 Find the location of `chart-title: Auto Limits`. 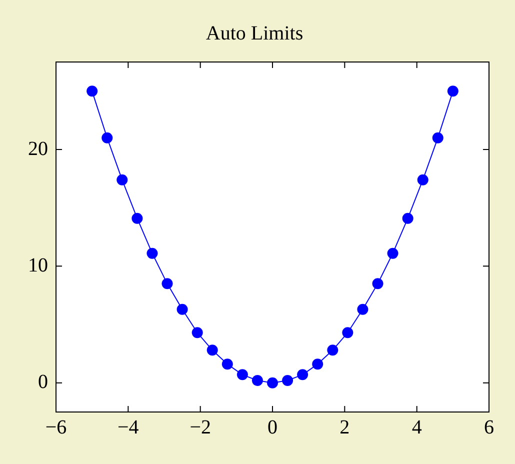

chart-title: Auto Limits is located at coordinates (255, 33).